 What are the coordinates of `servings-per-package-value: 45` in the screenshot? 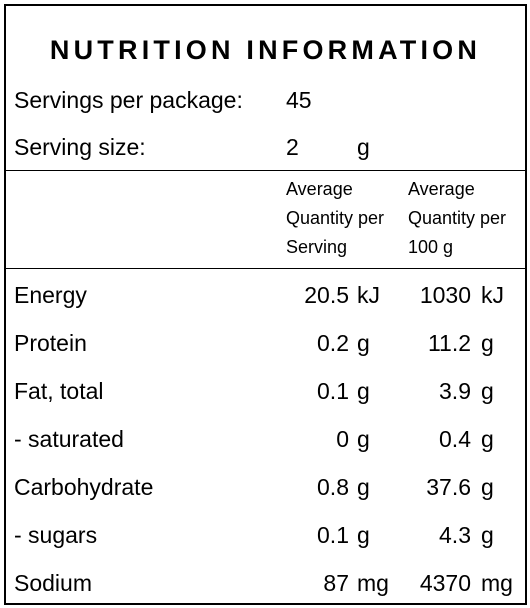 It's located at (299, 100).